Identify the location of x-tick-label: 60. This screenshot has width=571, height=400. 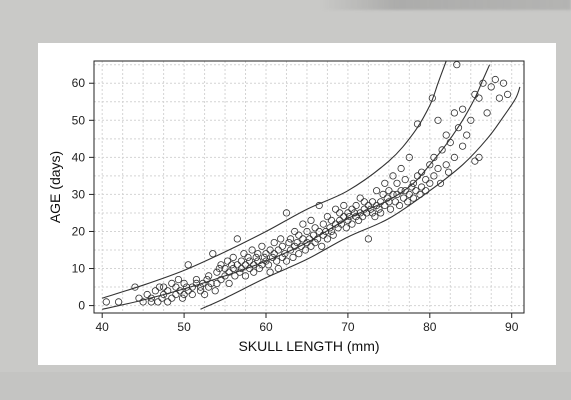
(266, 327).